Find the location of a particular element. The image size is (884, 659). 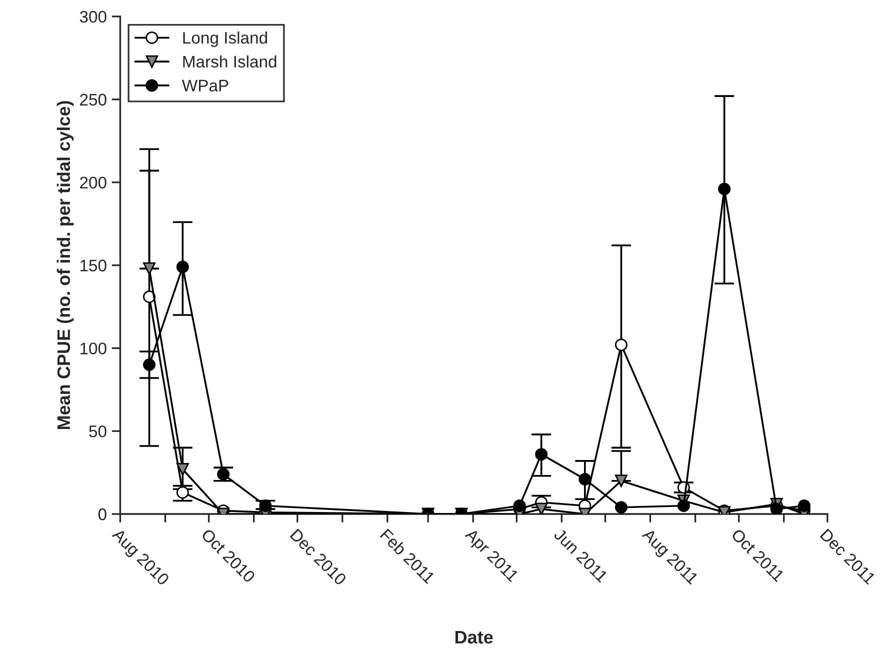

y-tick-label: 0 is located at coordinates (102, 514).